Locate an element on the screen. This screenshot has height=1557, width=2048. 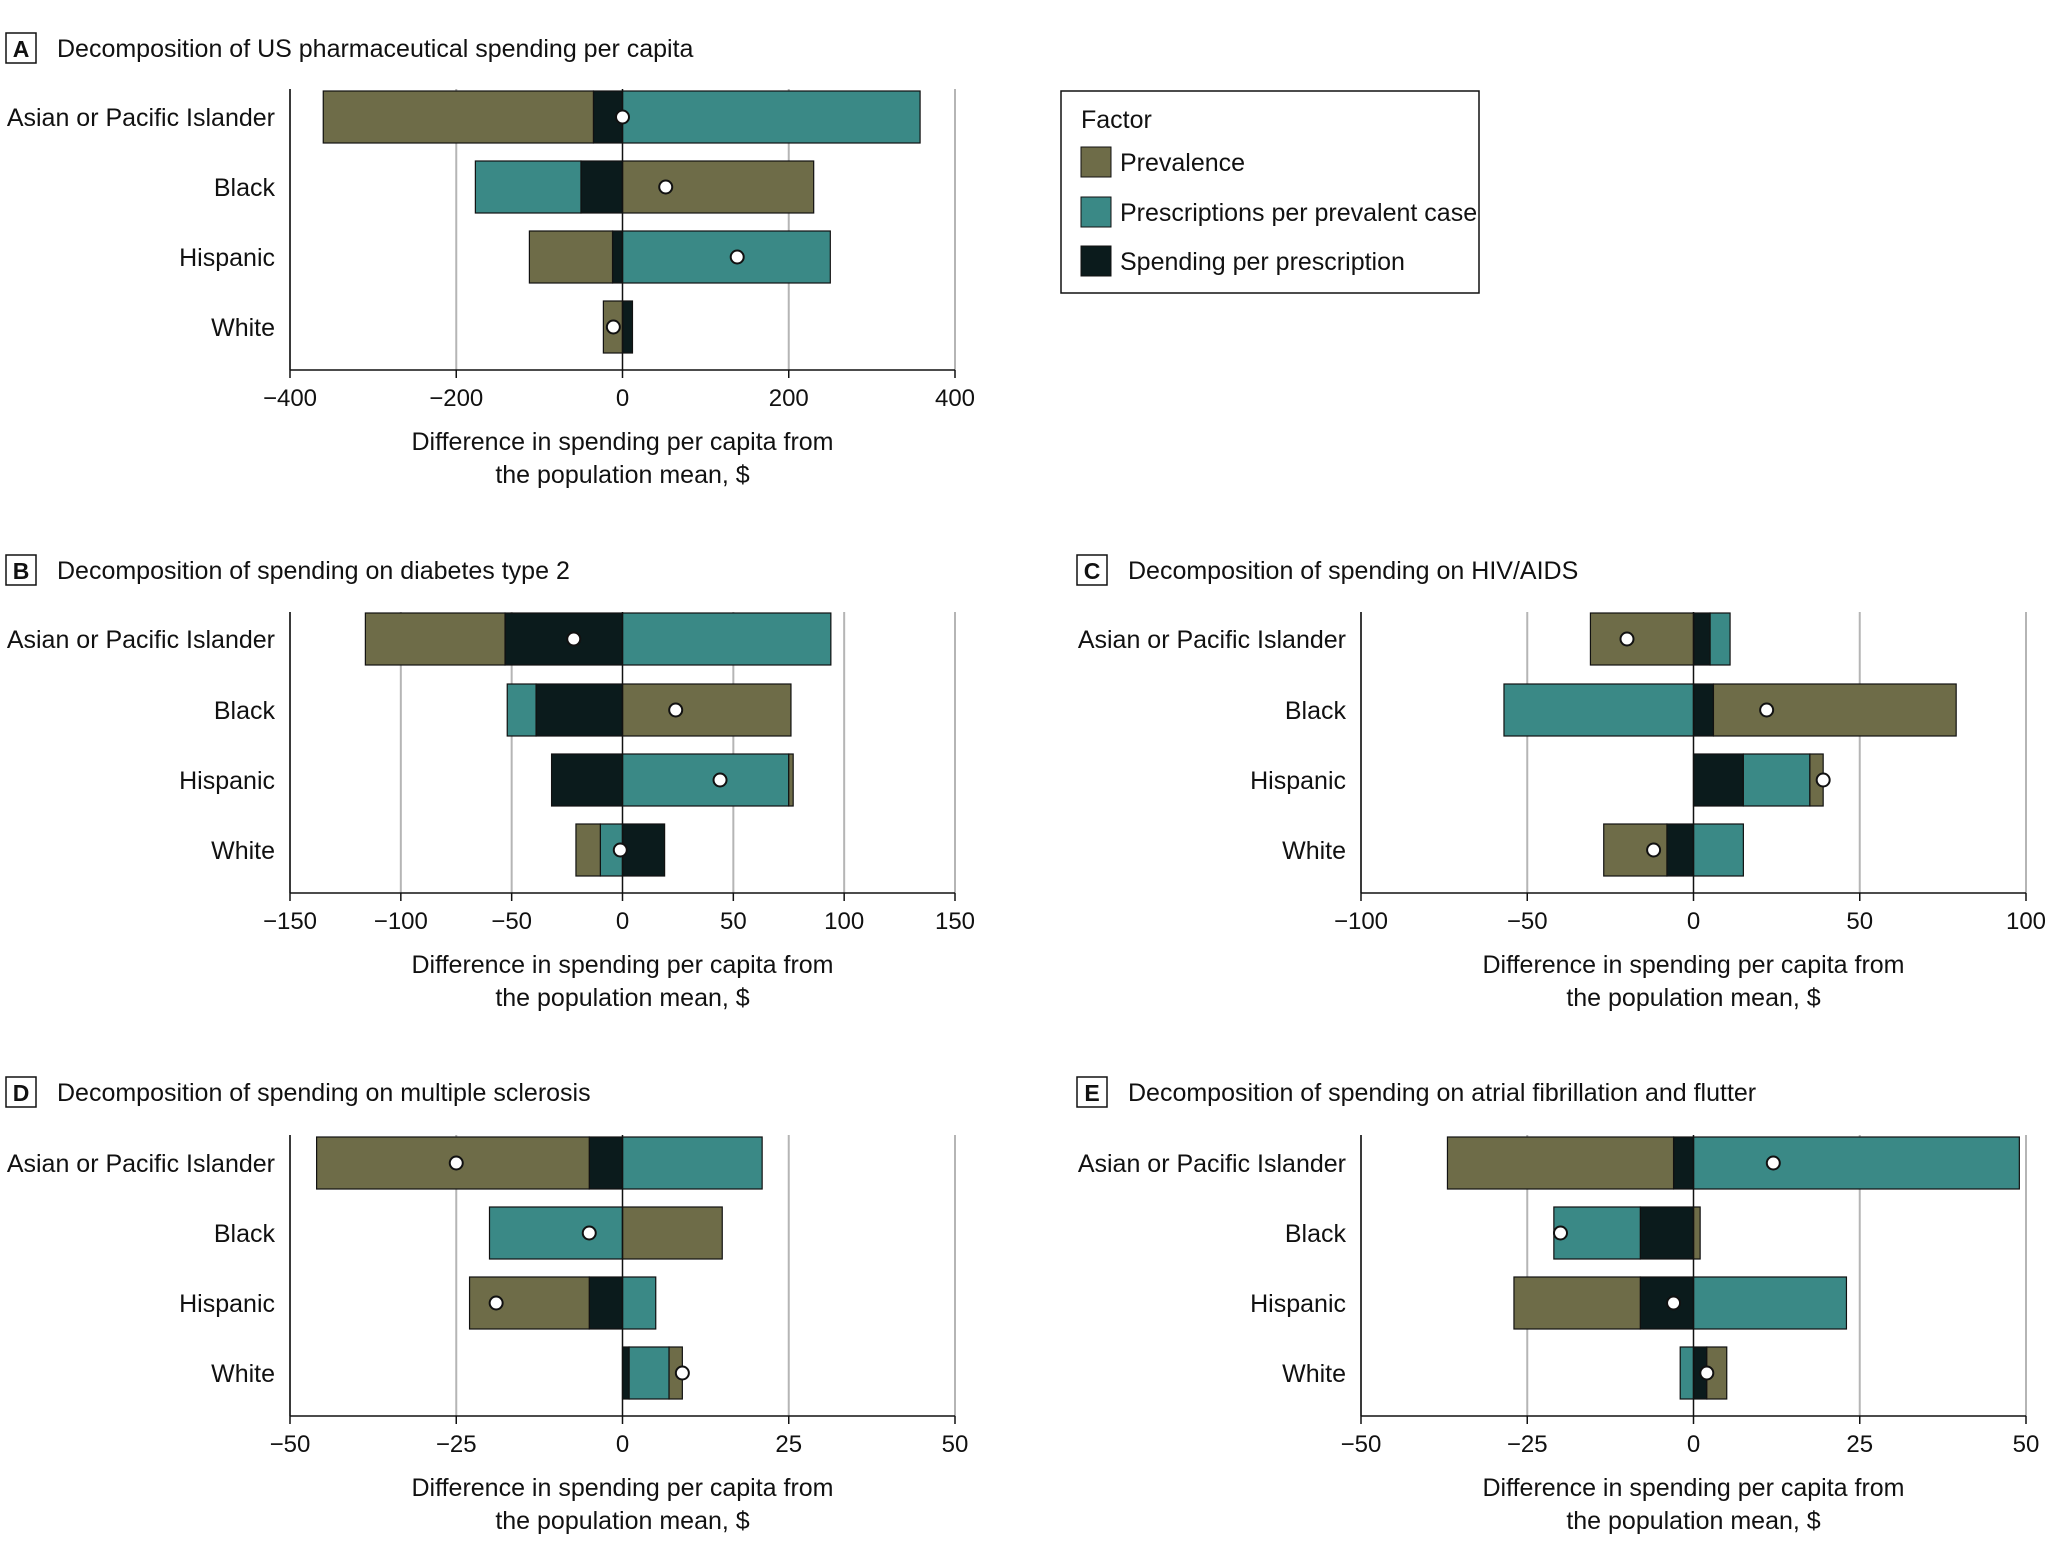
panel-c-xlabel-line1: Difference in spending per capita from is located at coordinates (1694, 965).